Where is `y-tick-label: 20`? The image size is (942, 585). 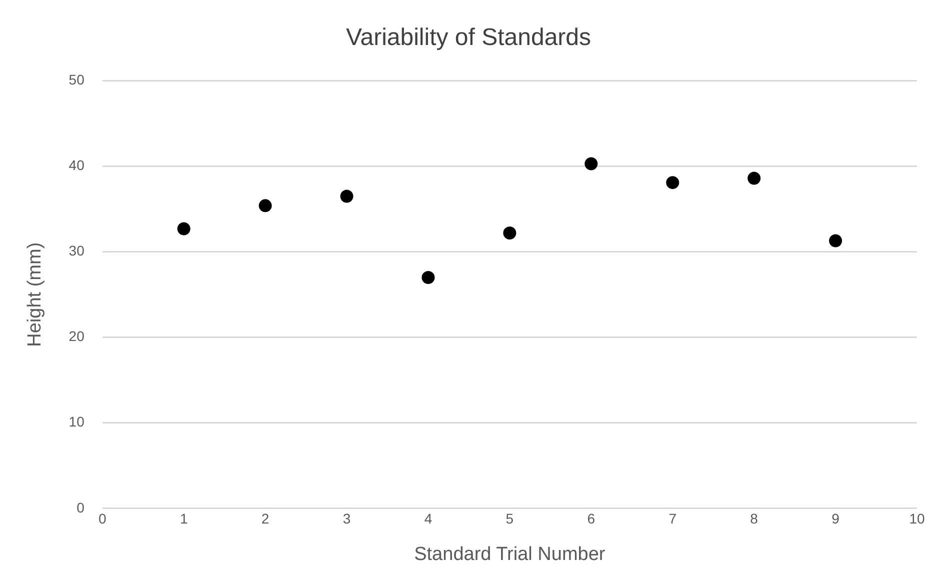
y-tick-label: 20 is located at coordinates (76, 336).